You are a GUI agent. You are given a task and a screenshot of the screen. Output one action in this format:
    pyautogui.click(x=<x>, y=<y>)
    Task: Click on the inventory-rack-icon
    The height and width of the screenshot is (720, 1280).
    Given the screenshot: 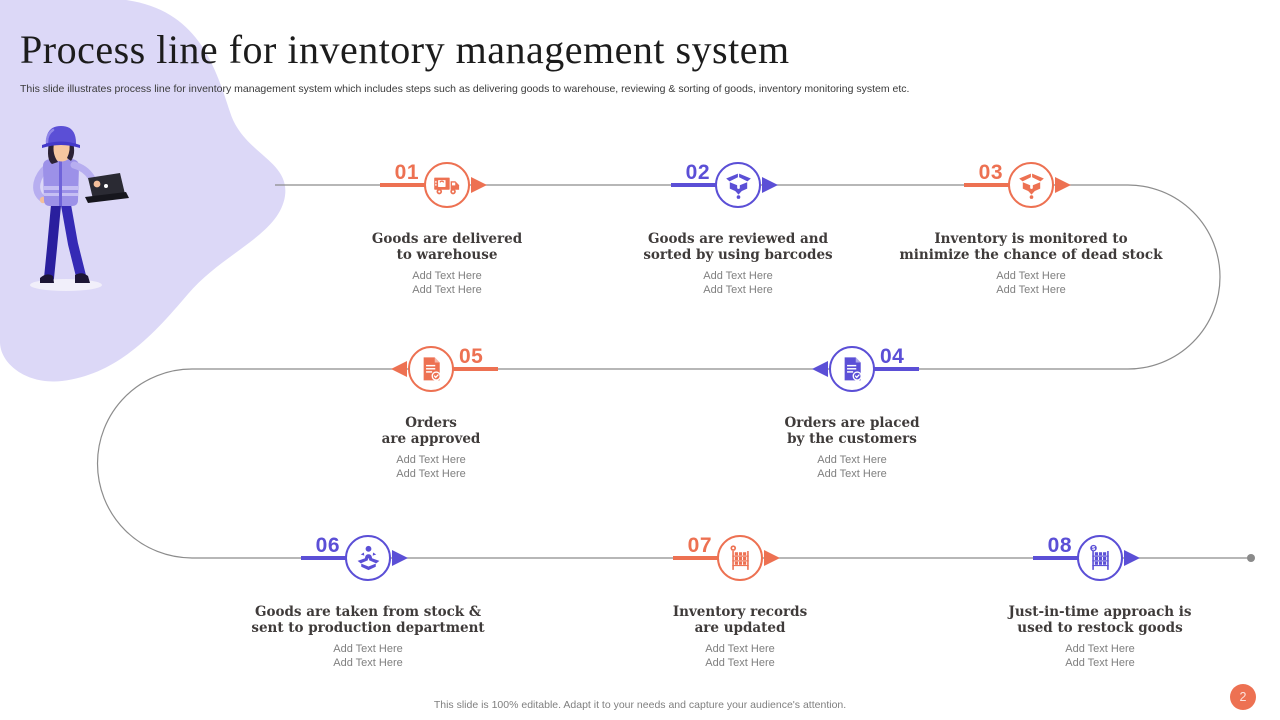 What is the action you would take?
    pyautogui.click(x=740, y=558)
    